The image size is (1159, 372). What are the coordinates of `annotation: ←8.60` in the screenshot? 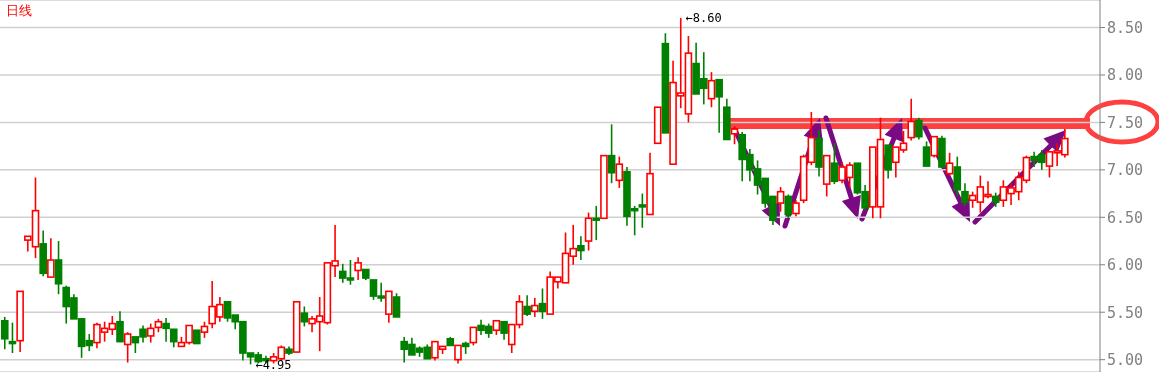 It's located at (703, 18).